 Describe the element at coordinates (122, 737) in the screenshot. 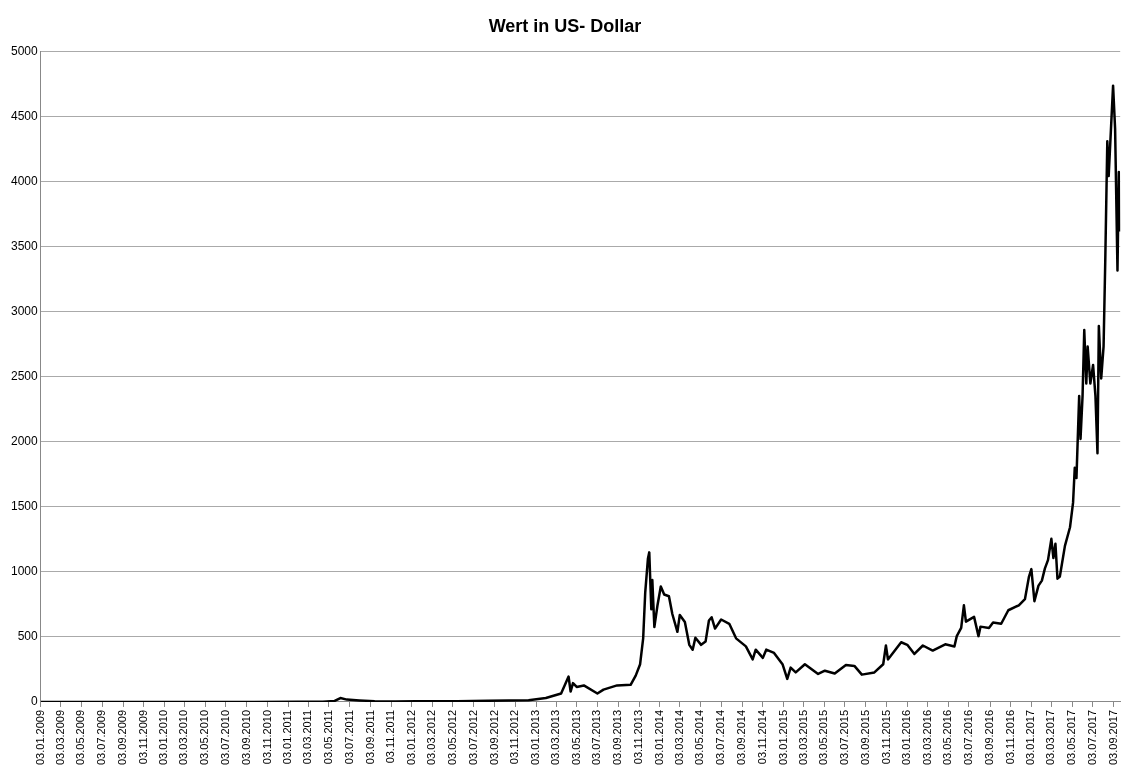

I see `x-tick-label: 03.09.2009` at that location.